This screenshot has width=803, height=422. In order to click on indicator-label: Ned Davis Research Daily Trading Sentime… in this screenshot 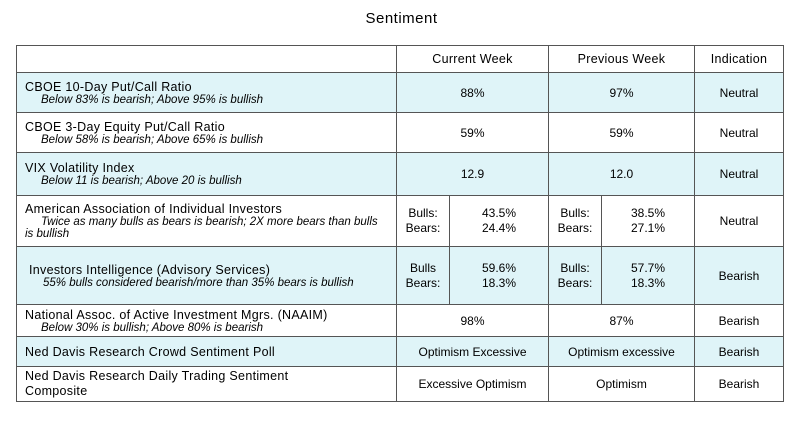, I will do `click(206, 384)`.